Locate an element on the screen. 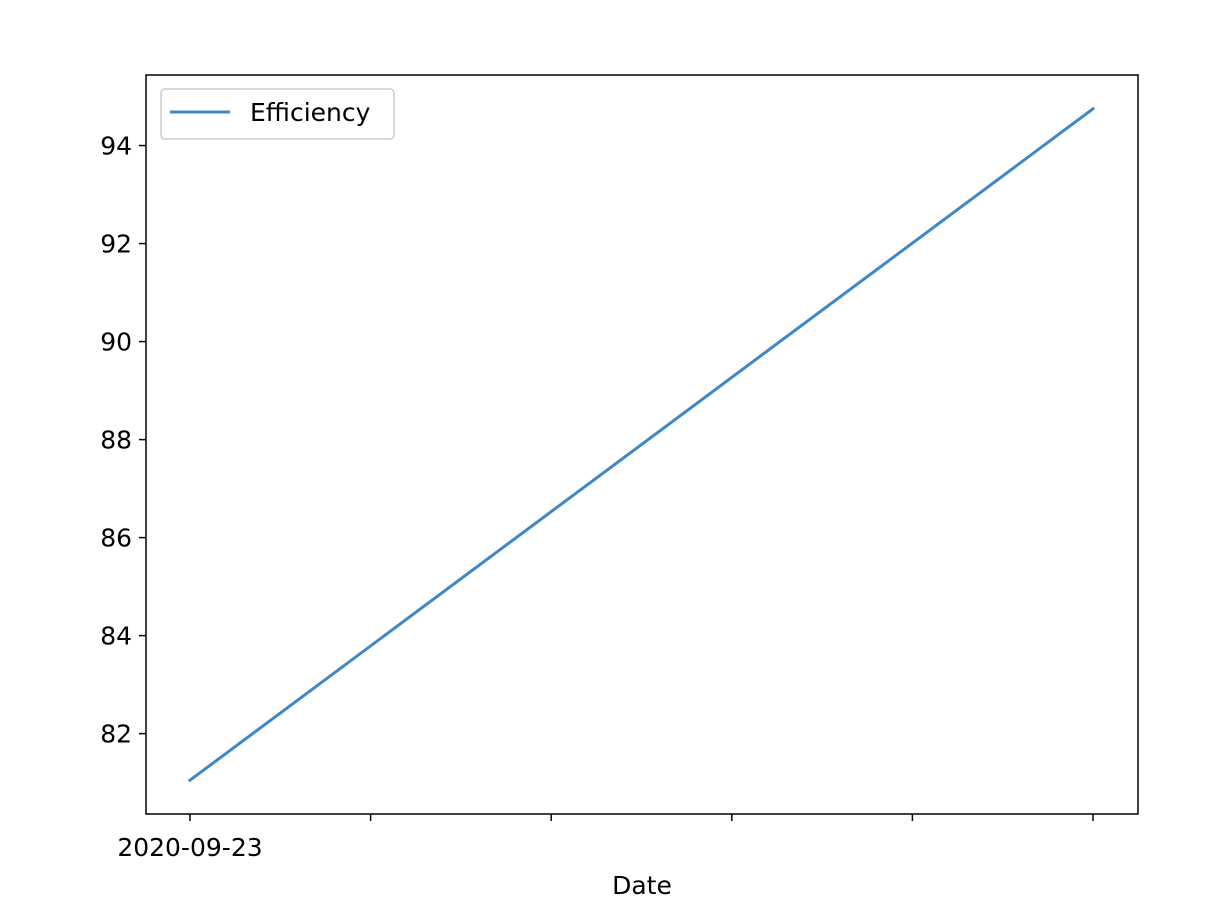 The image size is (1218, 918). y-tick-label: 88 is located at coordinates (116, 440).